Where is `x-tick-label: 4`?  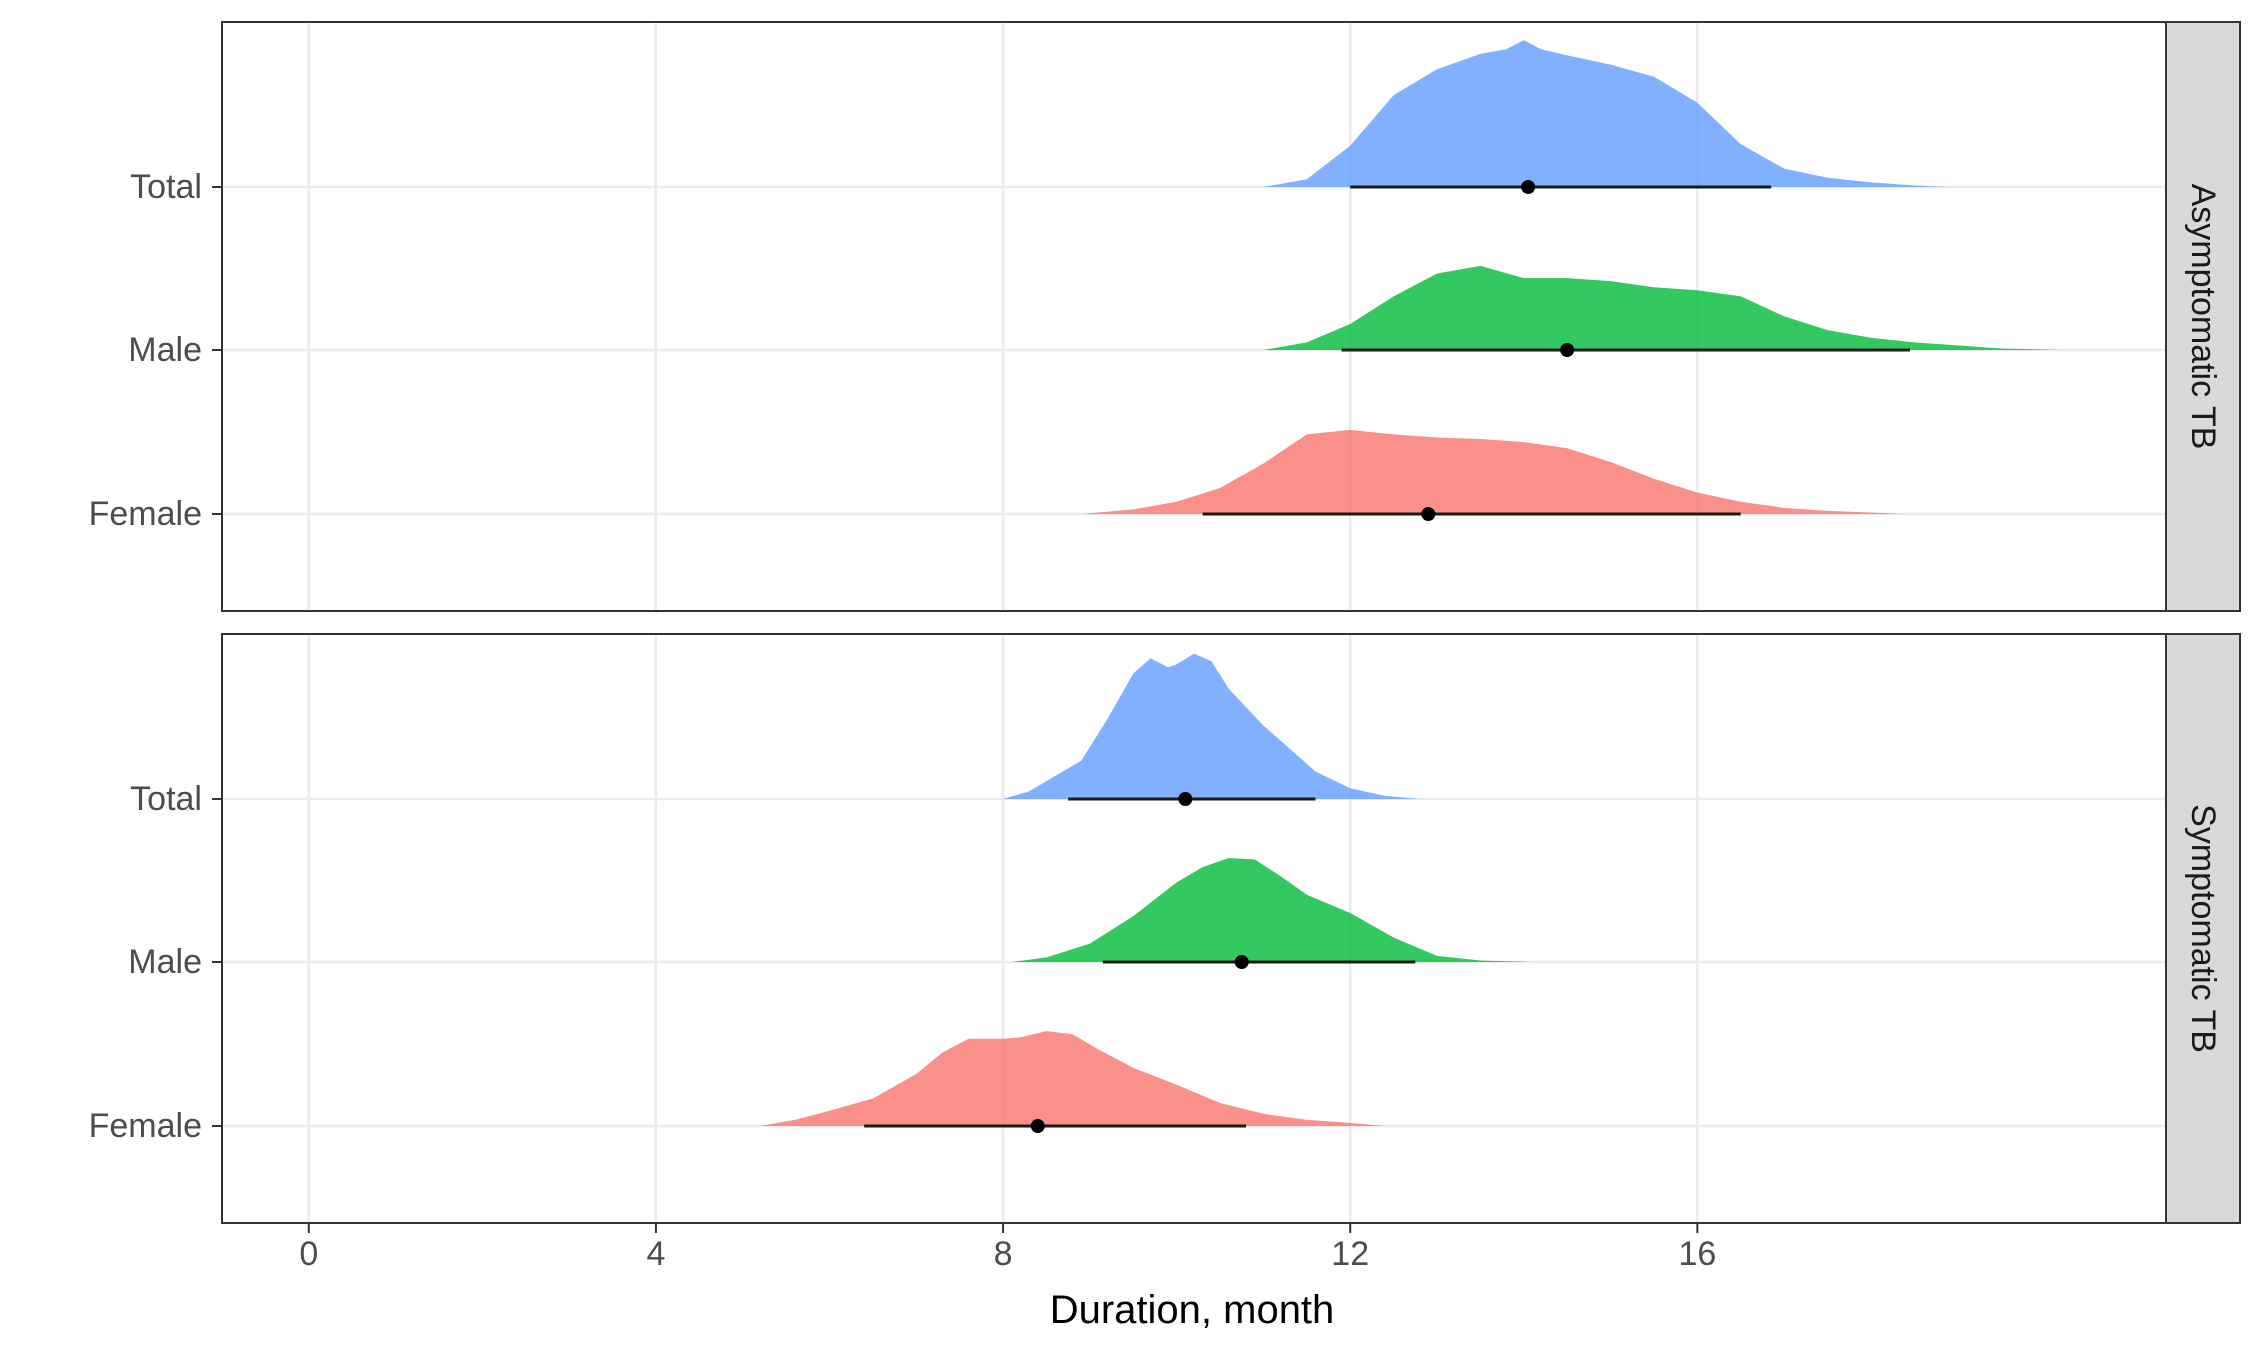 x-tick-label: 4 is located at coordinates (655, 1254).